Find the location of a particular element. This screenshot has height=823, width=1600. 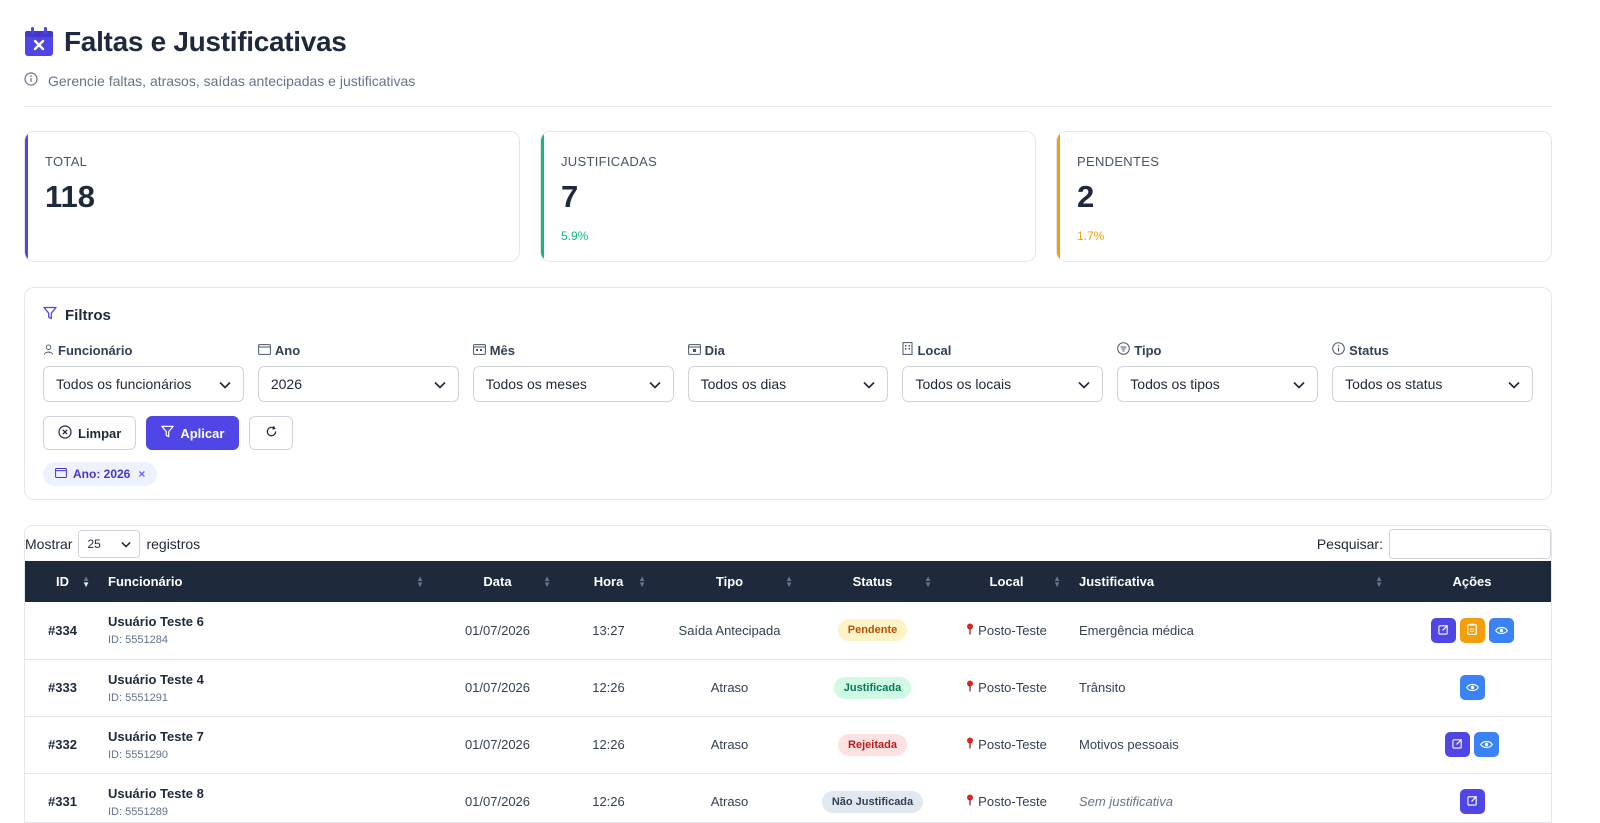

mes-select: Todos os meses is located at coordinates (573, 384).